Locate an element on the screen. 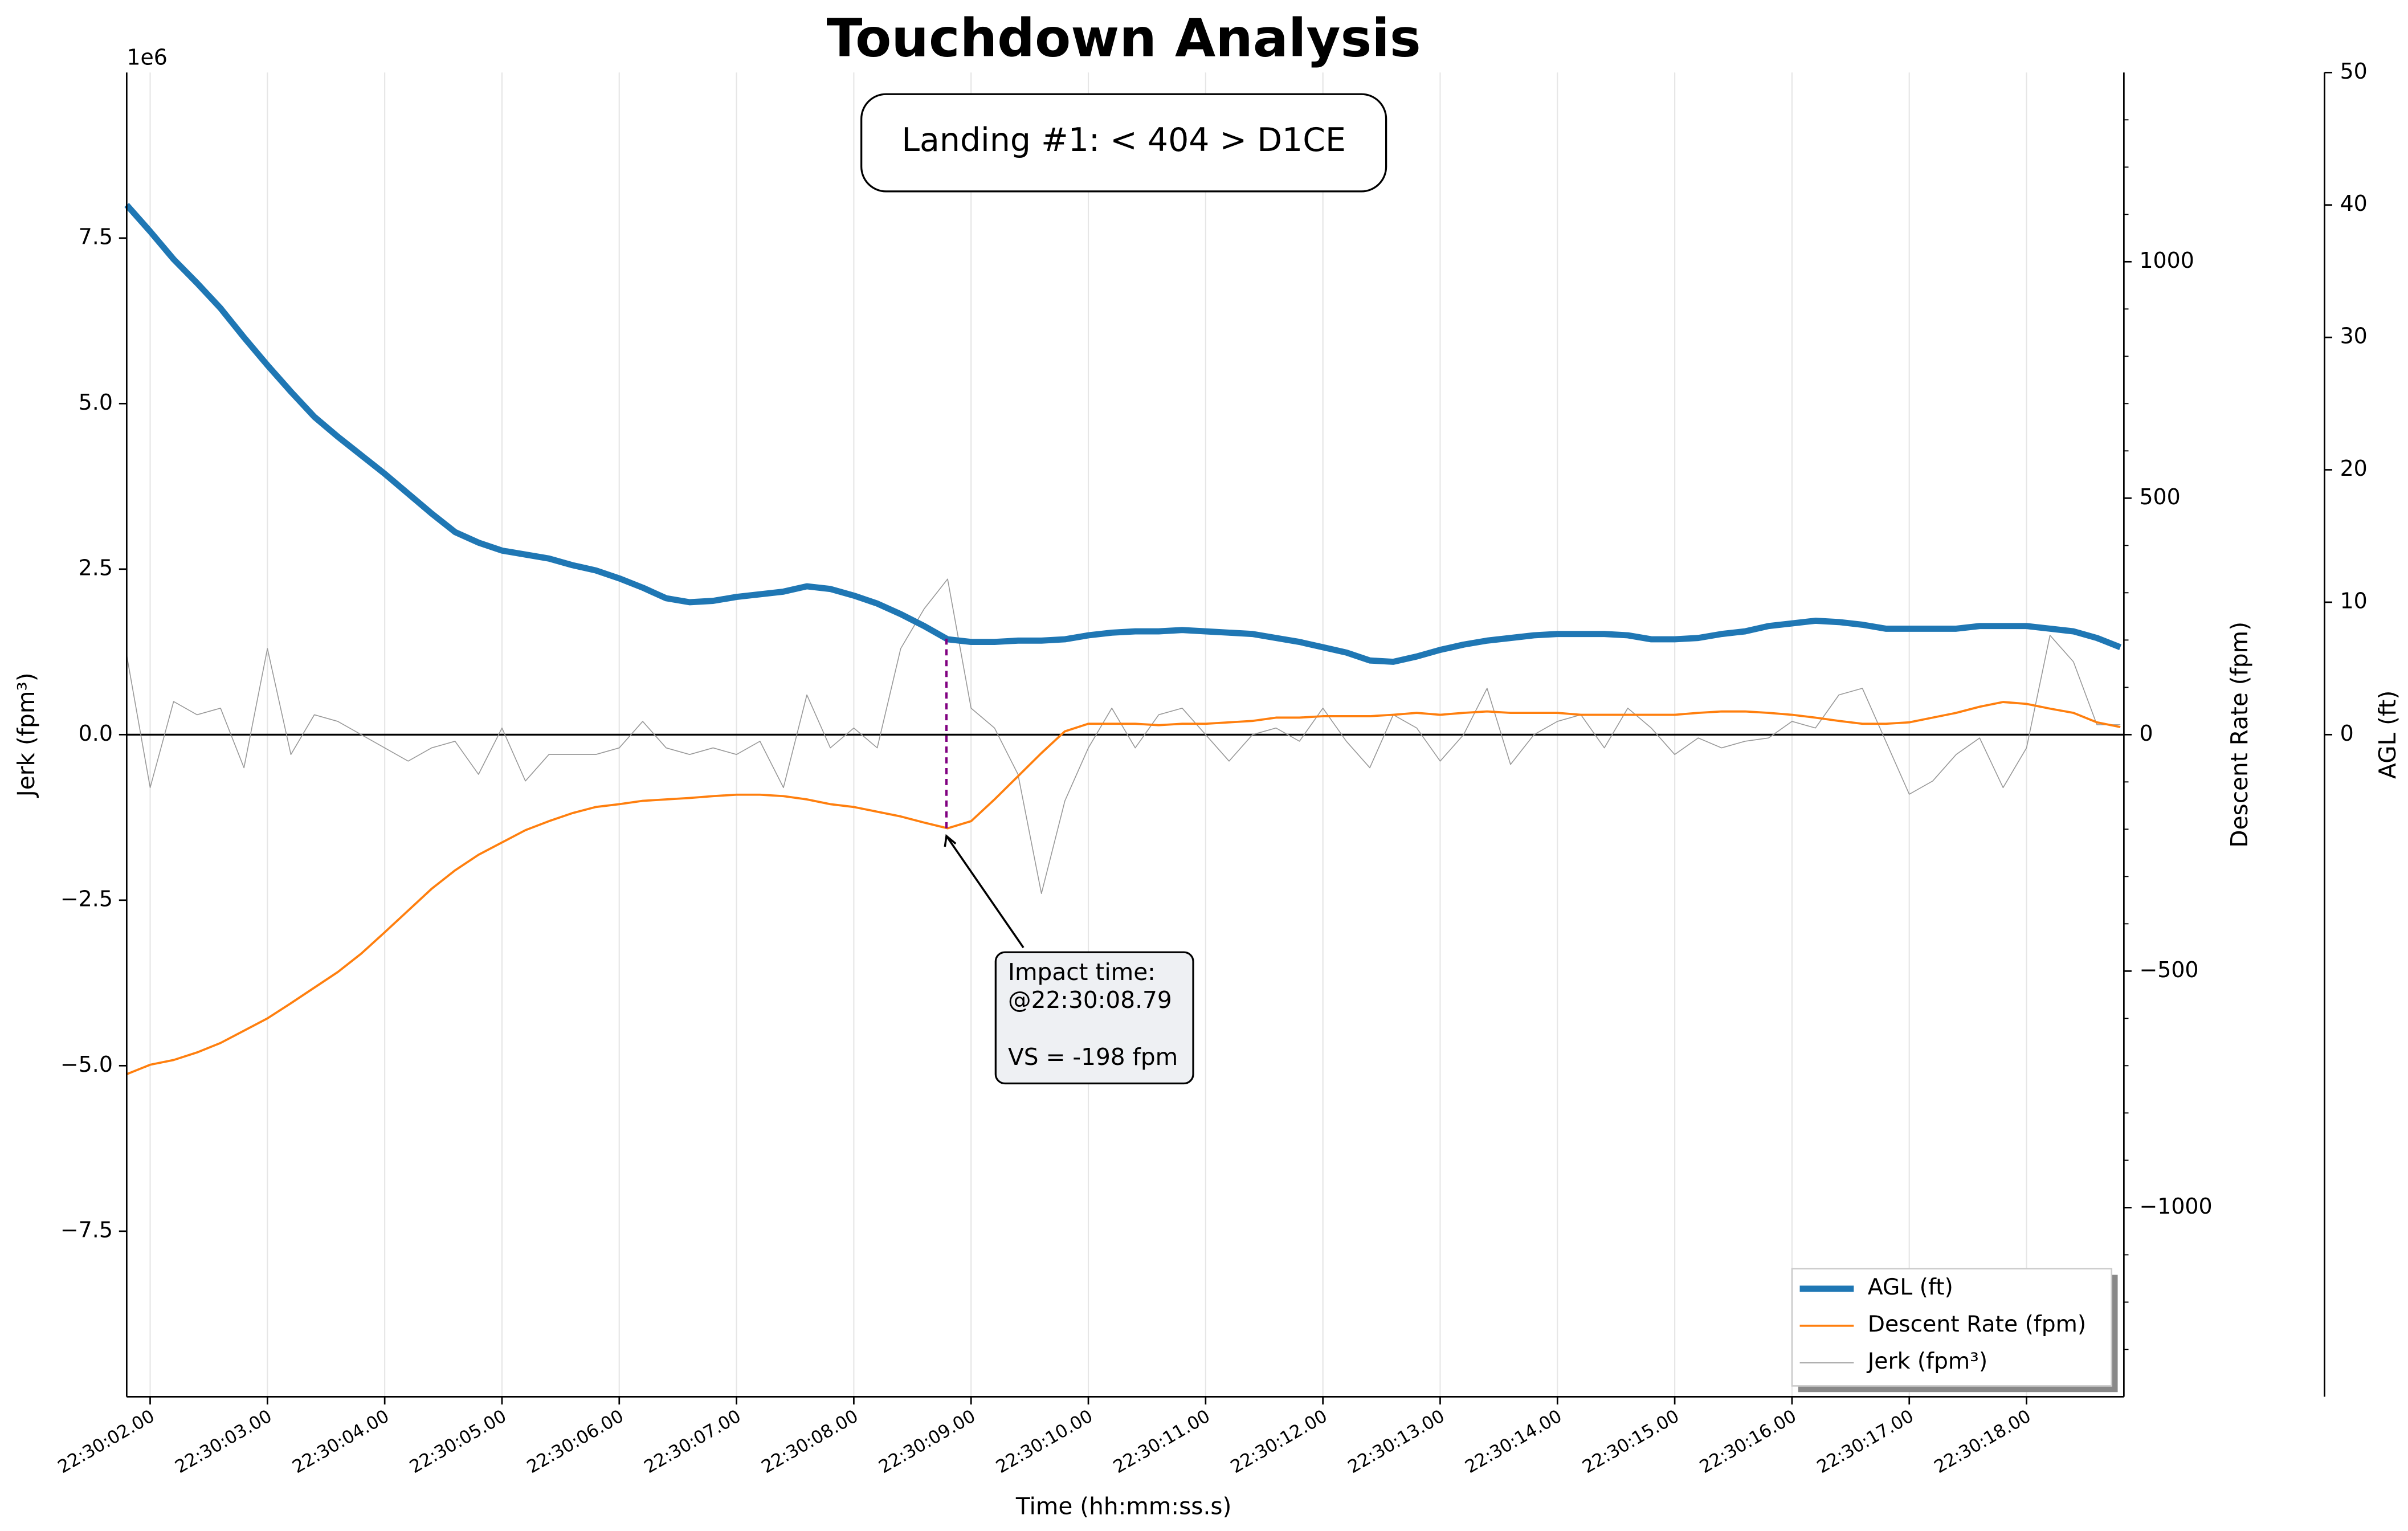 Image resolution: width=2408 pixels, height=1531 pixels. y2-tick-label: −1000 is located at coordinates (2175, 1206).